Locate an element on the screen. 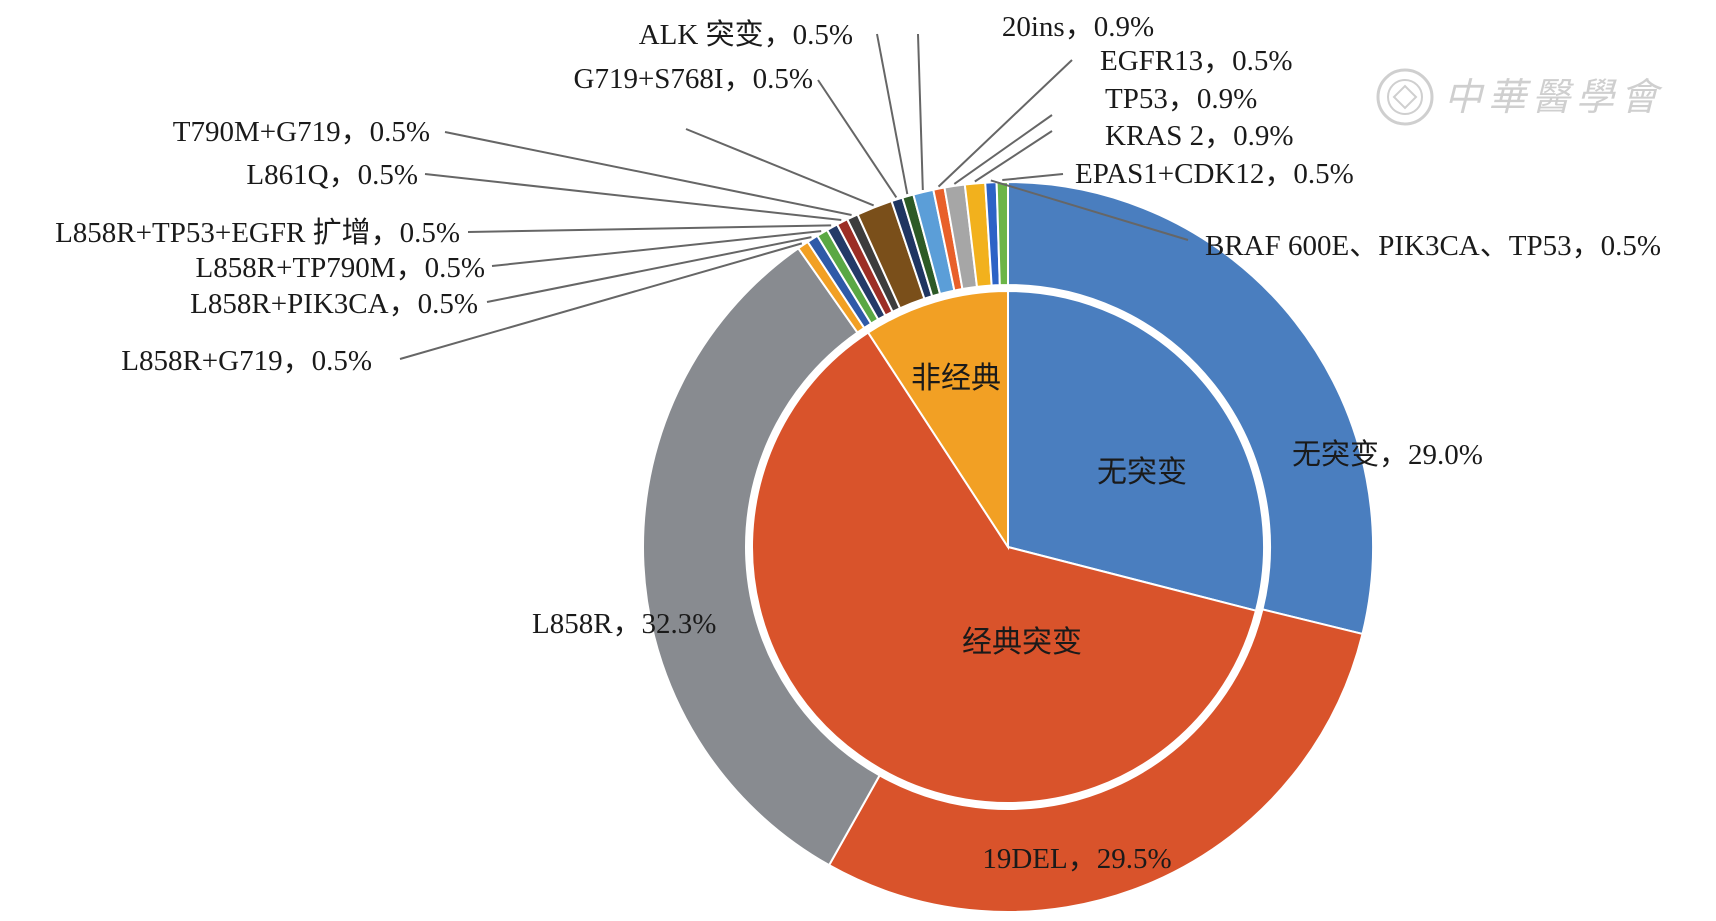  society-watermark: 中華醫學會 is located at coordinates (1520, 97).